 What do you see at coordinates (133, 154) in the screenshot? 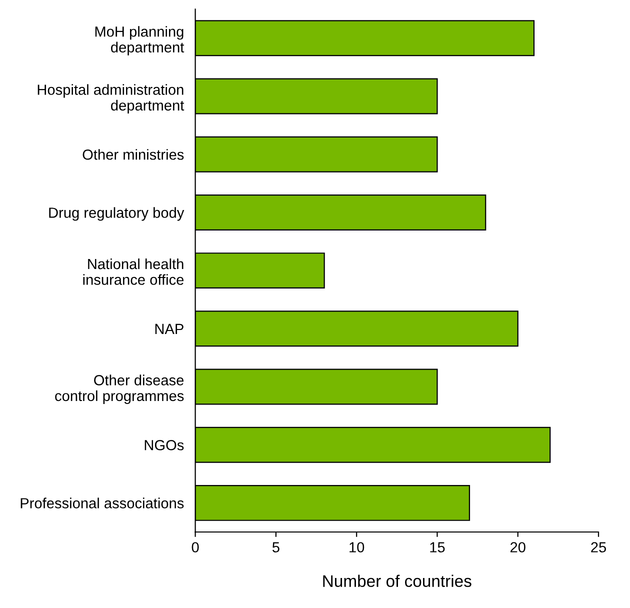
I see `y-tick-label: Other ministries` at bounding box center [133, 154].